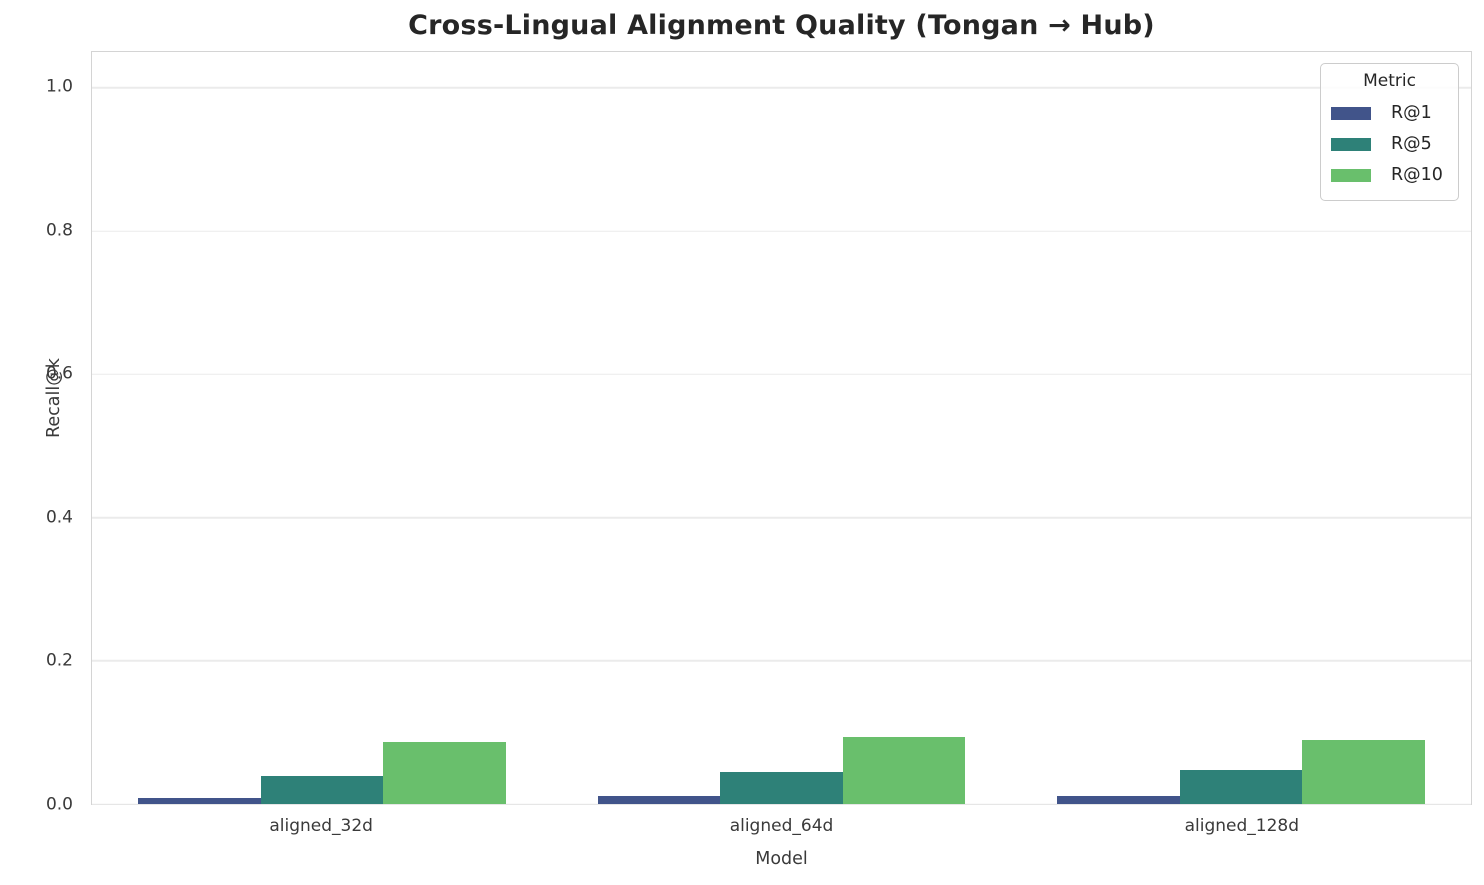 The width and height of the screenshot is (1484, 885). I want to click on bar-aligned_128d-R@1, so click(1118, 800).